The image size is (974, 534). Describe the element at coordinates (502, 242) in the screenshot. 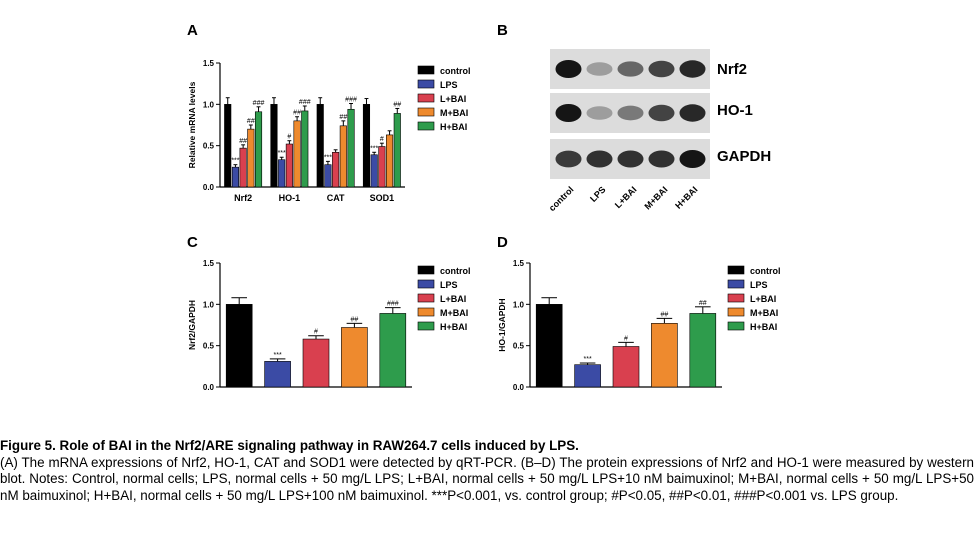

I see `panel-label-d: D` at that location.